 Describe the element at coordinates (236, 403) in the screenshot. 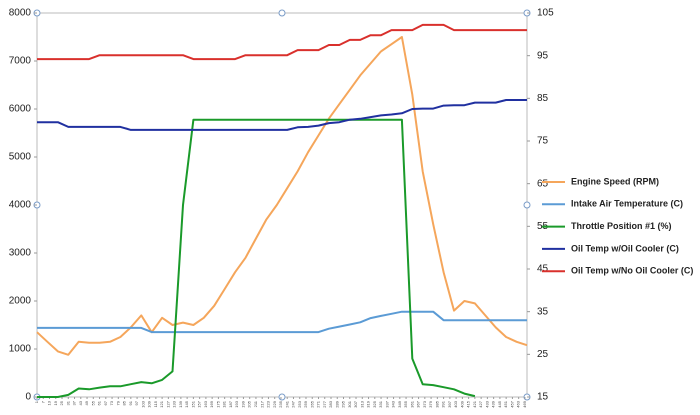

I see `x-tick-label: 193` at that location.